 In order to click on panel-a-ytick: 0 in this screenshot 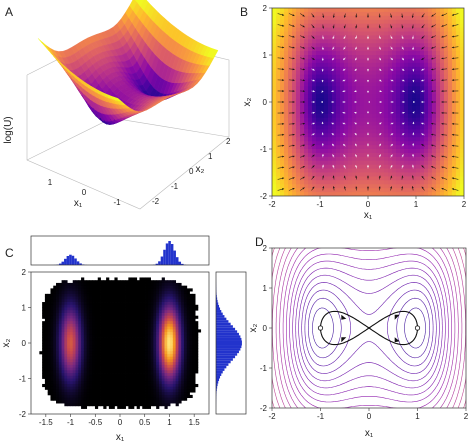, I will do `click(191, 171)`.